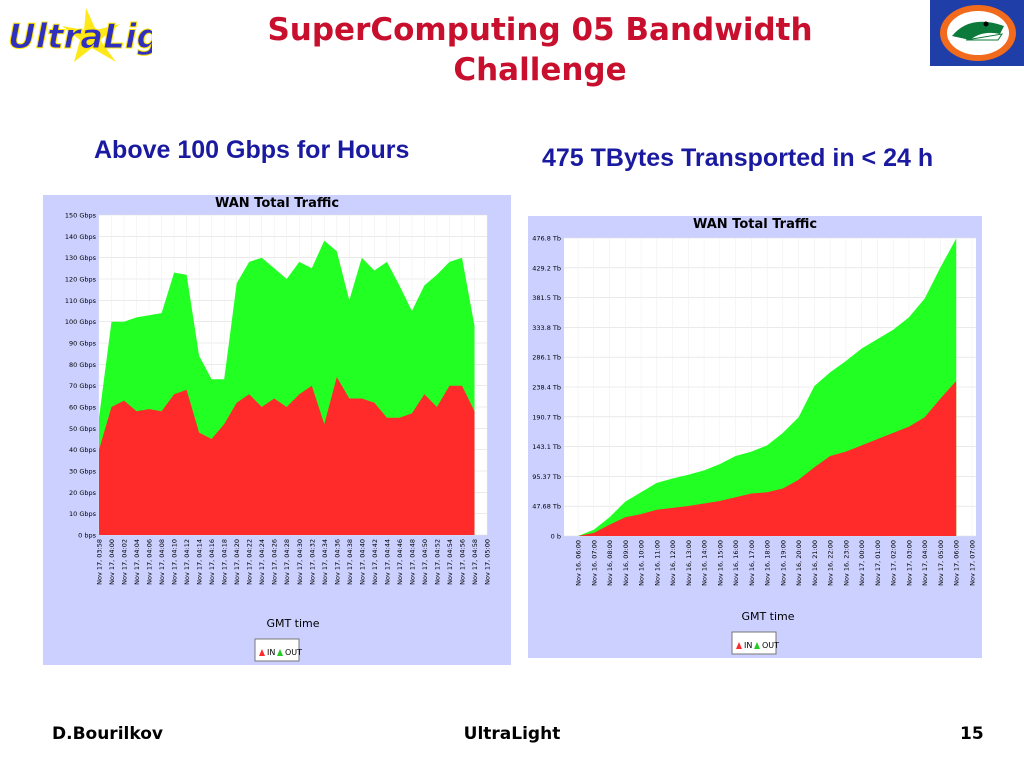 This screenshot has width=1024, height=768. I want to click on x-tick-label: Nov 17, 03:58, so click(100, 562).